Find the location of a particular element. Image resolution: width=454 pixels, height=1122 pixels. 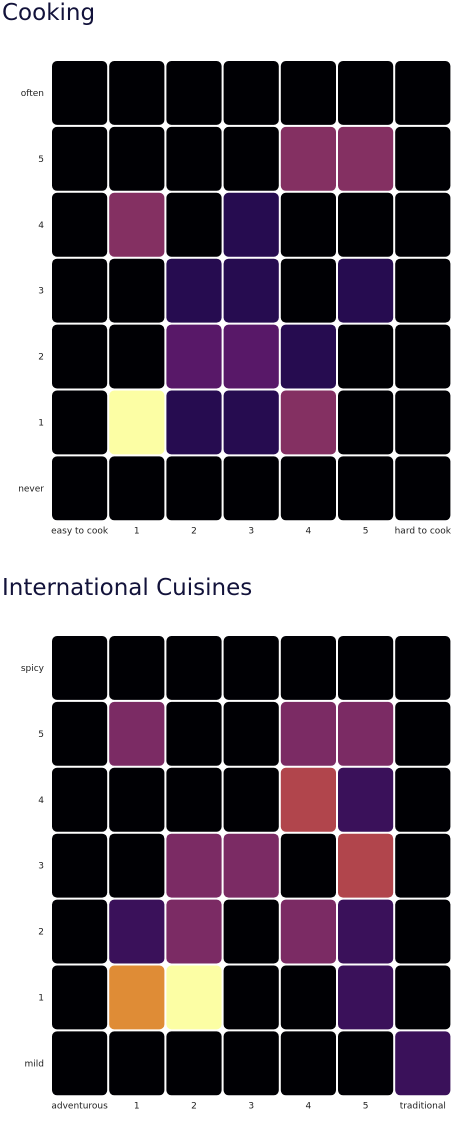

x-tick-label: hard to cook is located at coordinates (423, 531).